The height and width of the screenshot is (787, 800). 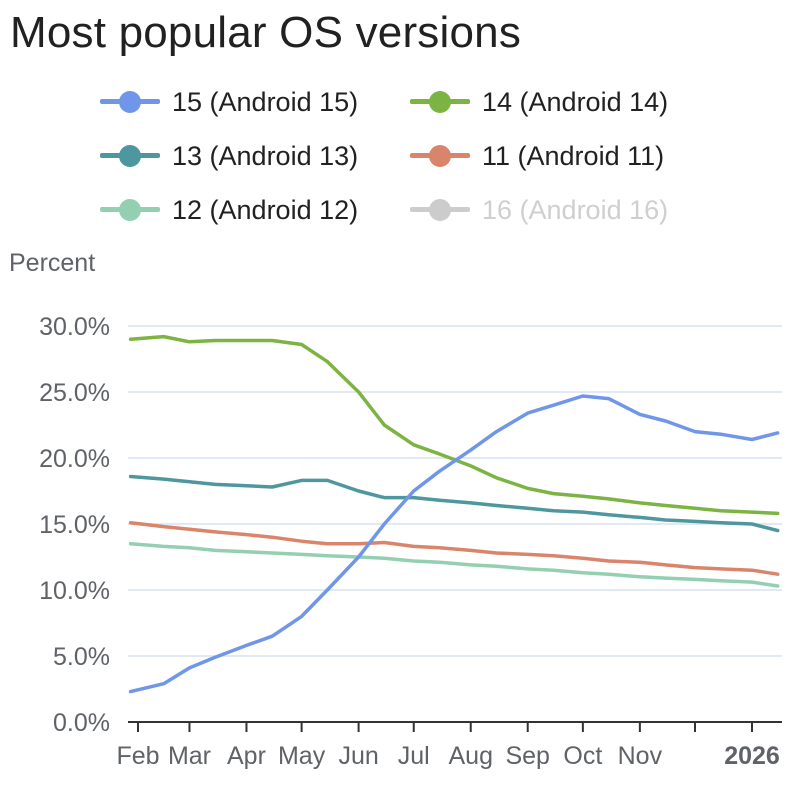 What do you see at coordinates (414, 756) in the screenshot?
I see `x-tick-label: Jul` at bounding box center [414, 756].